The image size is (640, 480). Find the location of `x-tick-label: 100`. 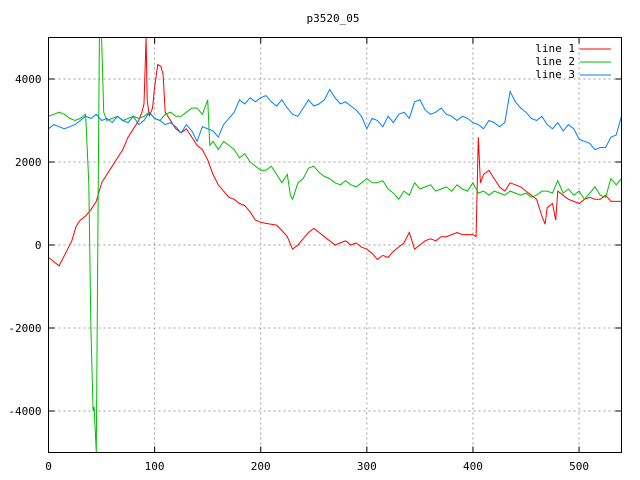

x-tick-label: 100 is located at coordinates (155, 466).